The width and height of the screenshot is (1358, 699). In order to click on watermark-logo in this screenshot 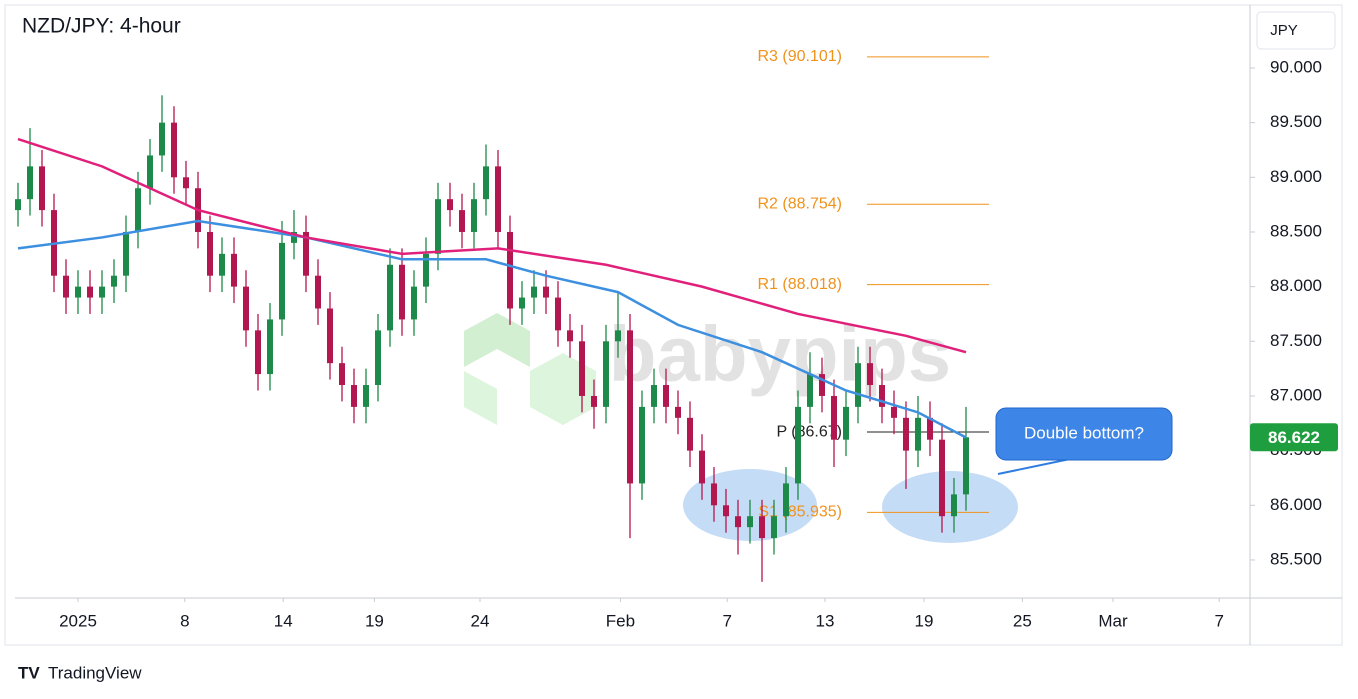, I will do `click(530, 369)`.